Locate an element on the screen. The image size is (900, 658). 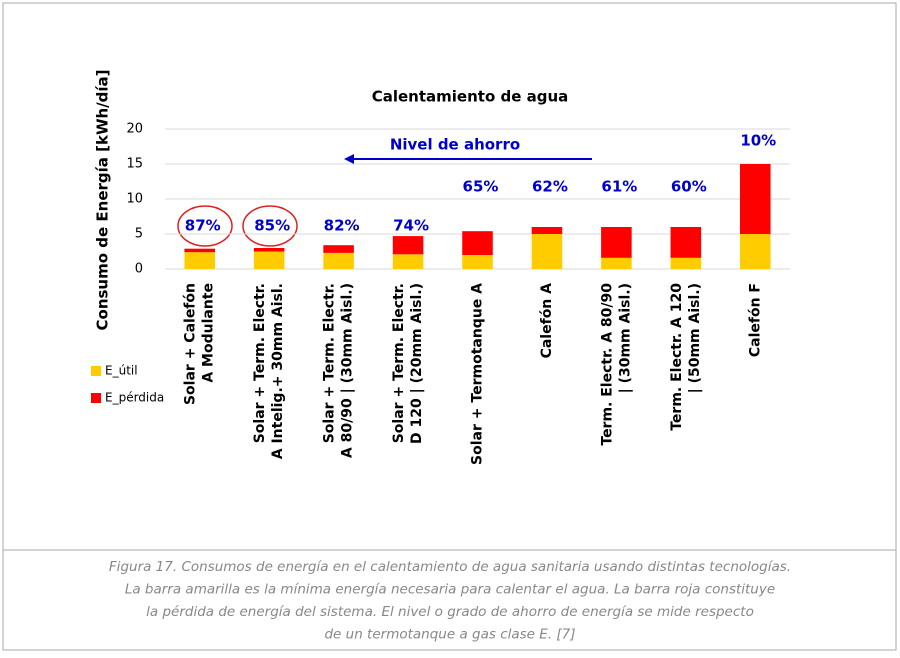
x-tick-label: Calefón A is located at coordinates (547, 321).